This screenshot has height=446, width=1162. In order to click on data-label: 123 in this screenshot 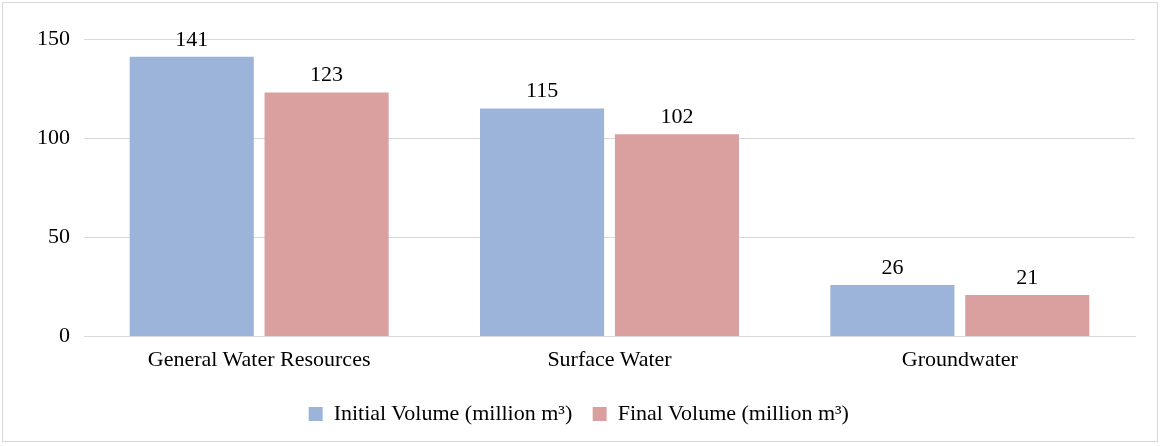, I will do `click(327, 74)`.